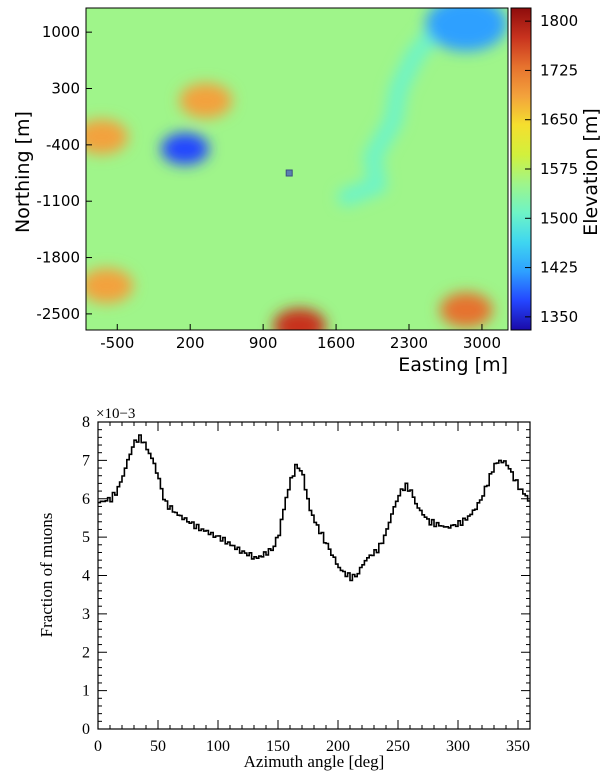 This screenshot has width=602, height=775. Describe the element at coordinates (559, 218) in the screenshot. I see `colorbar-tick-label: 1500` at that location.